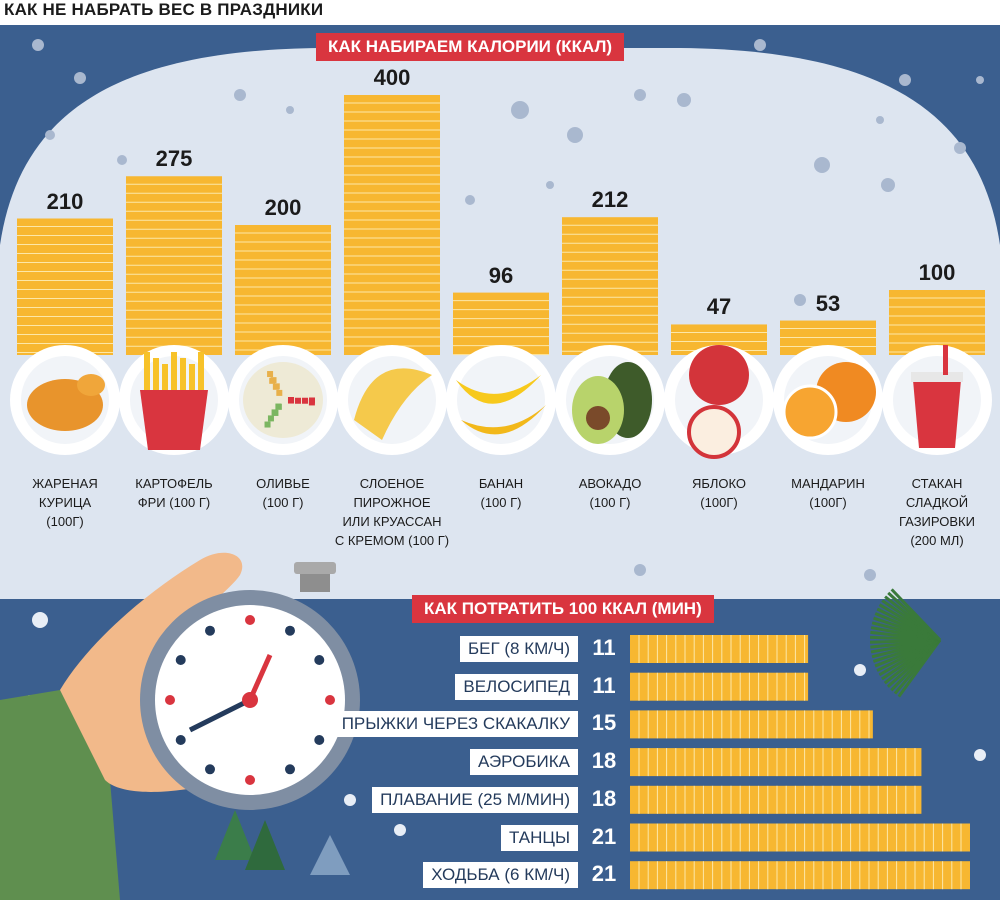 The height and width of the screenshot is (900, 1000). Describe the element at coordinates (714, 432) in the screenshot. I see `apple-half` at that location.